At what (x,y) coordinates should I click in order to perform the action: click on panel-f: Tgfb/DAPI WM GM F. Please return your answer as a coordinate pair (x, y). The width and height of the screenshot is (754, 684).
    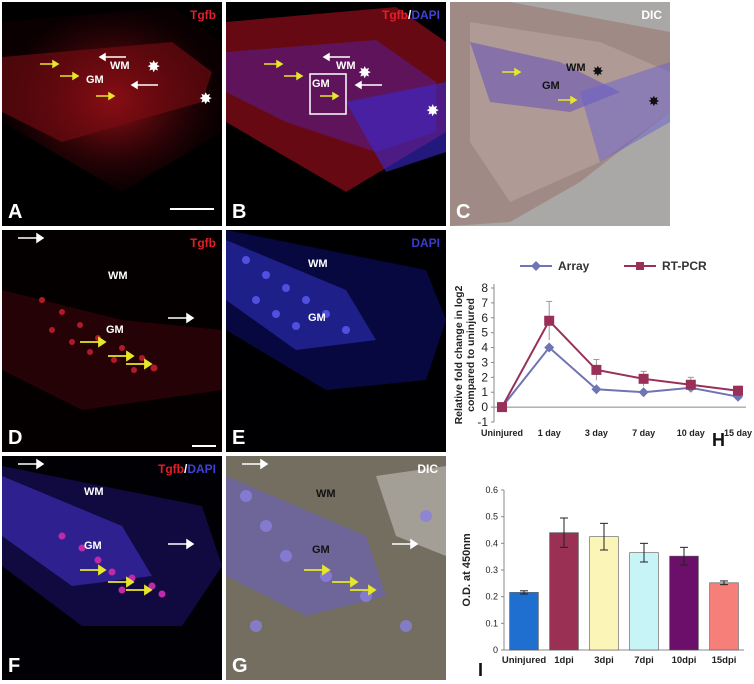
    Looking at the image, I should click on (112, 568).